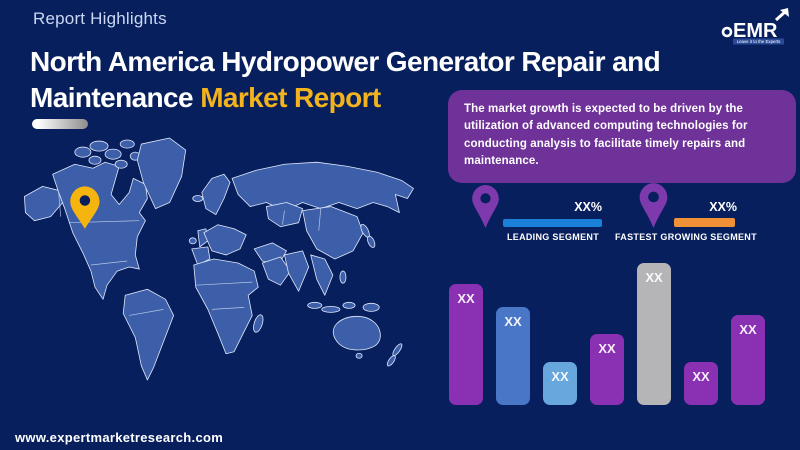 Image resolution: width=800 pixels, height=450 pixels. Describe the element at coordinates (781, 15) in the screenshot. I see `up-right-arrow-icon` at that location.